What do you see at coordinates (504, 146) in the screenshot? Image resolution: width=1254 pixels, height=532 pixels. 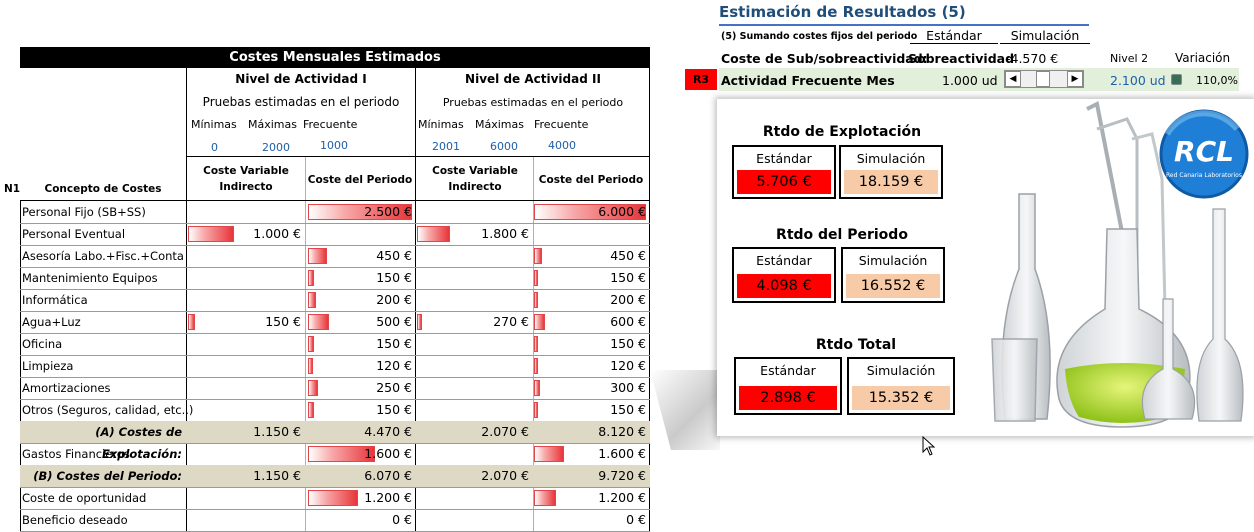 I see `level2-max: 6000` at bounding box center [504, 146].